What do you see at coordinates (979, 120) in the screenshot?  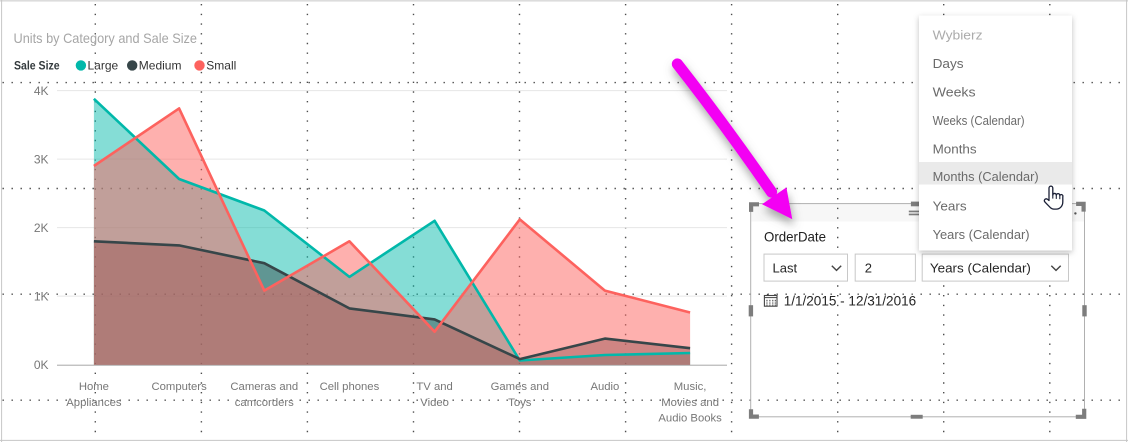 I see `svg-text: Weeks (Calendar)` at bounding box center [979, 120].